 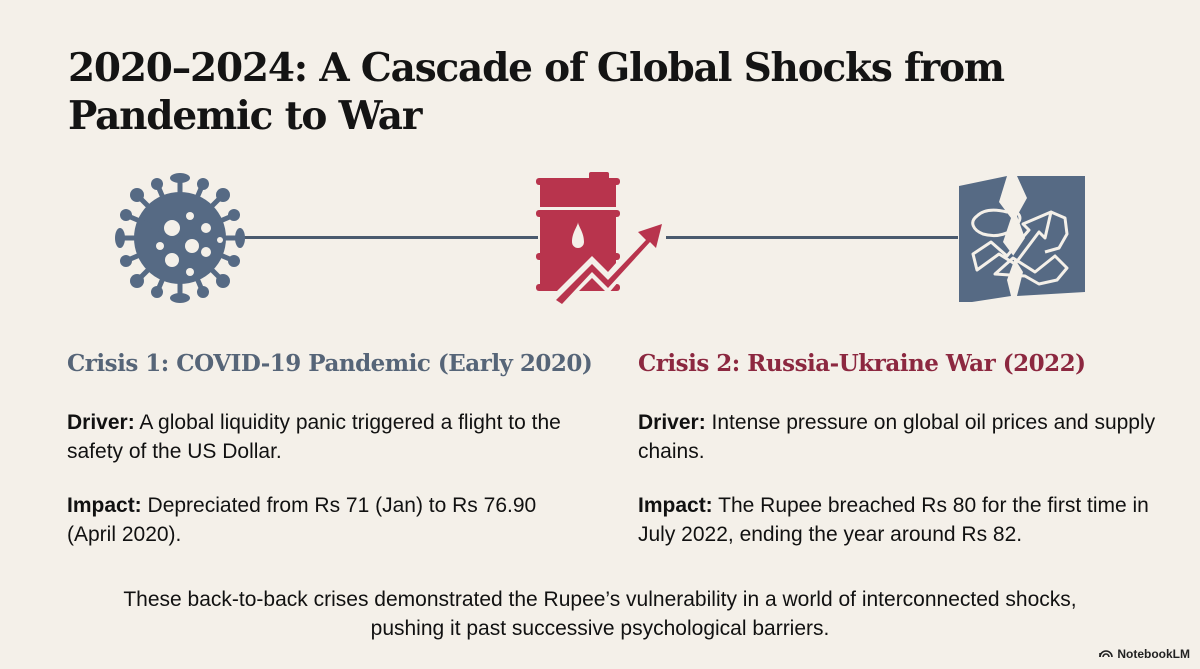 I want to click on timeline-connector-left, so click(x=388, y=237).